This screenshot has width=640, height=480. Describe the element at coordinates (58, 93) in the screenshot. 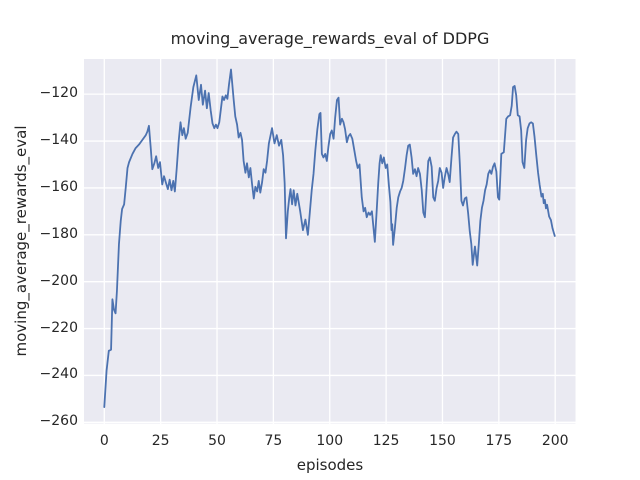

I see `y-tick-label: −120` at that location.